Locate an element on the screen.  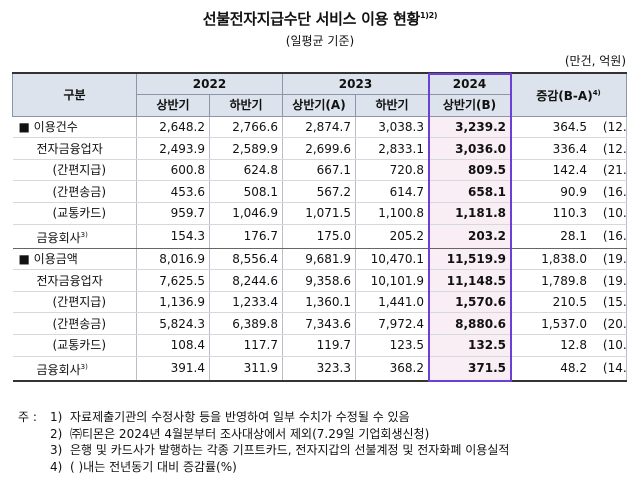
change-value: 28.1 is located at coordinates (573, 236).